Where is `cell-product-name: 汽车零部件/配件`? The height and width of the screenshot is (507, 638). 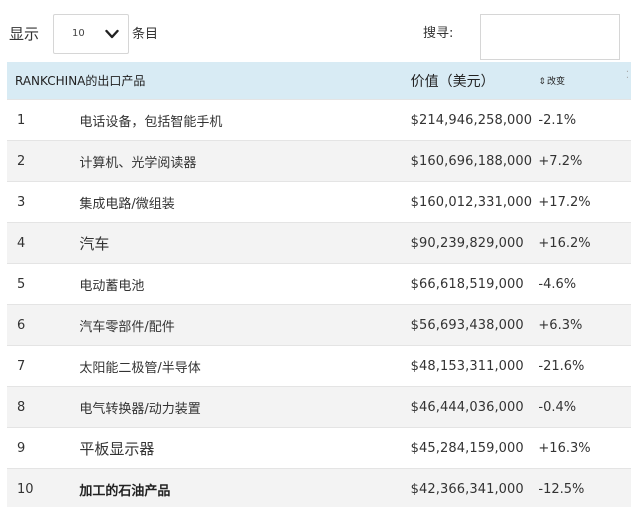 cell-product-name: 汽车零部件/配件 is located at coordinates (245, 325).